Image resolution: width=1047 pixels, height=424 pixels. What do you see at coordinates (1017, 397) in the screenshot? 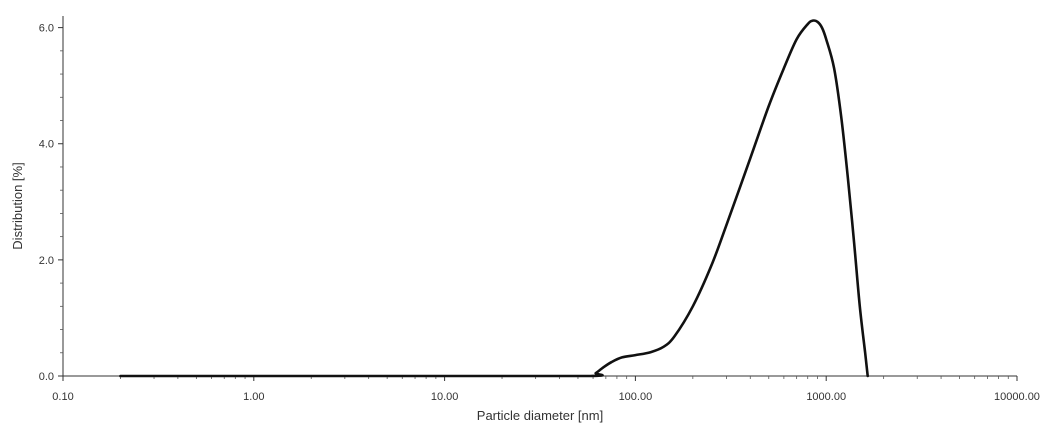
I see `x-tick-label: 10000.00` at bounding box center [1017, 397].